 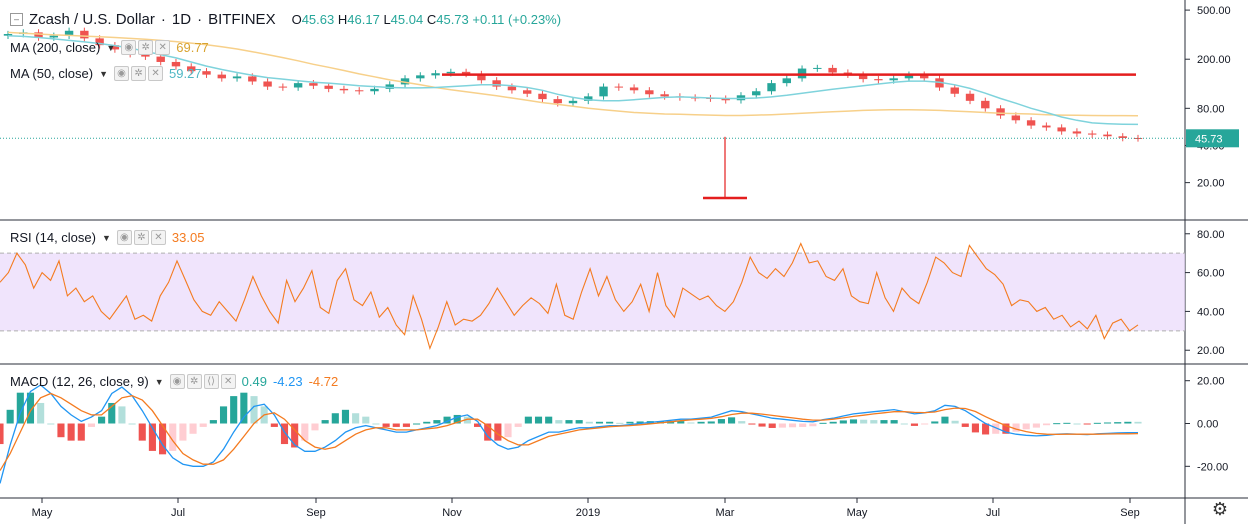 What do you see at coordinates (316, 513) in the screenshot?
I see `x-tick-label: Sep` at bounding box center [316, 513].